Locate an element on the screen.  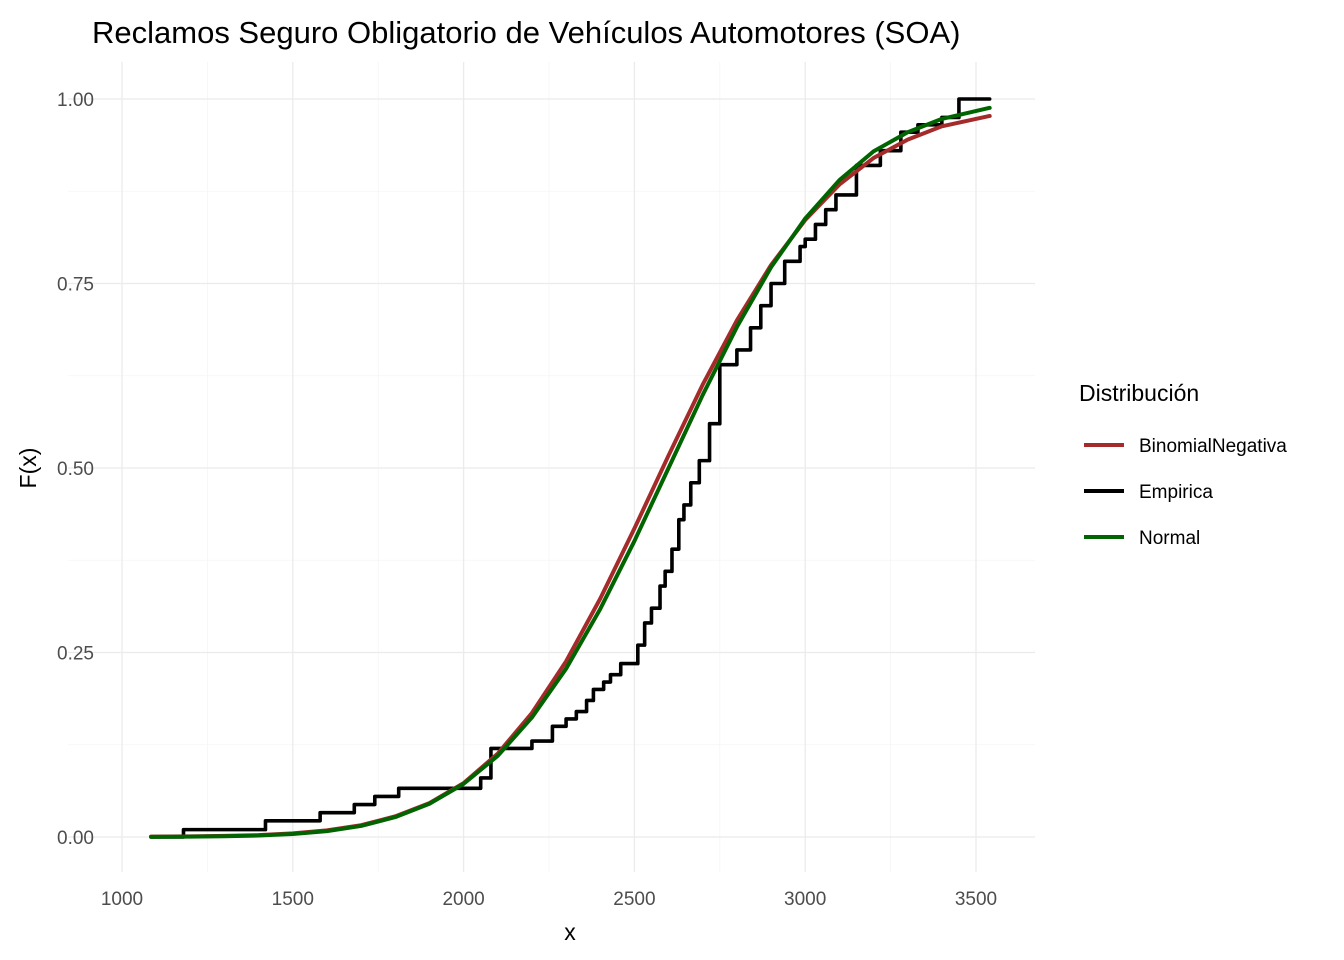
y-tick-label: 0.50 is located at coordinates (75, 469).